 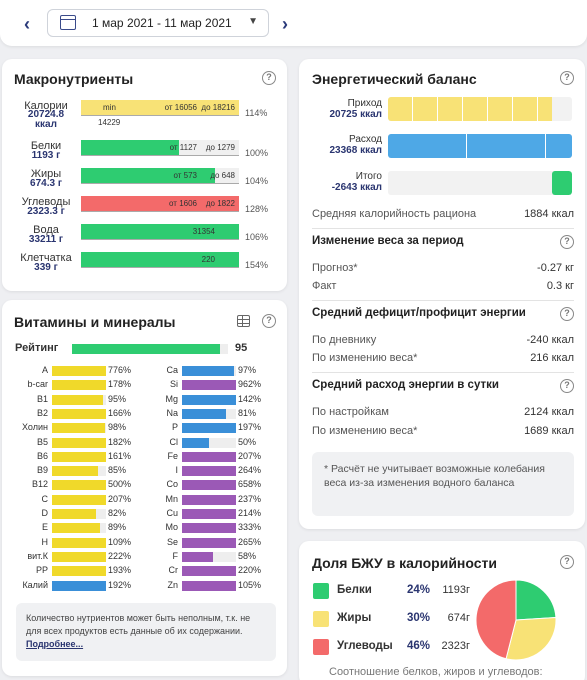 What do you see at coordinates (45, 498) in the screenshot?
I see `nutrient-name: C` at bounding box center [45, 498].